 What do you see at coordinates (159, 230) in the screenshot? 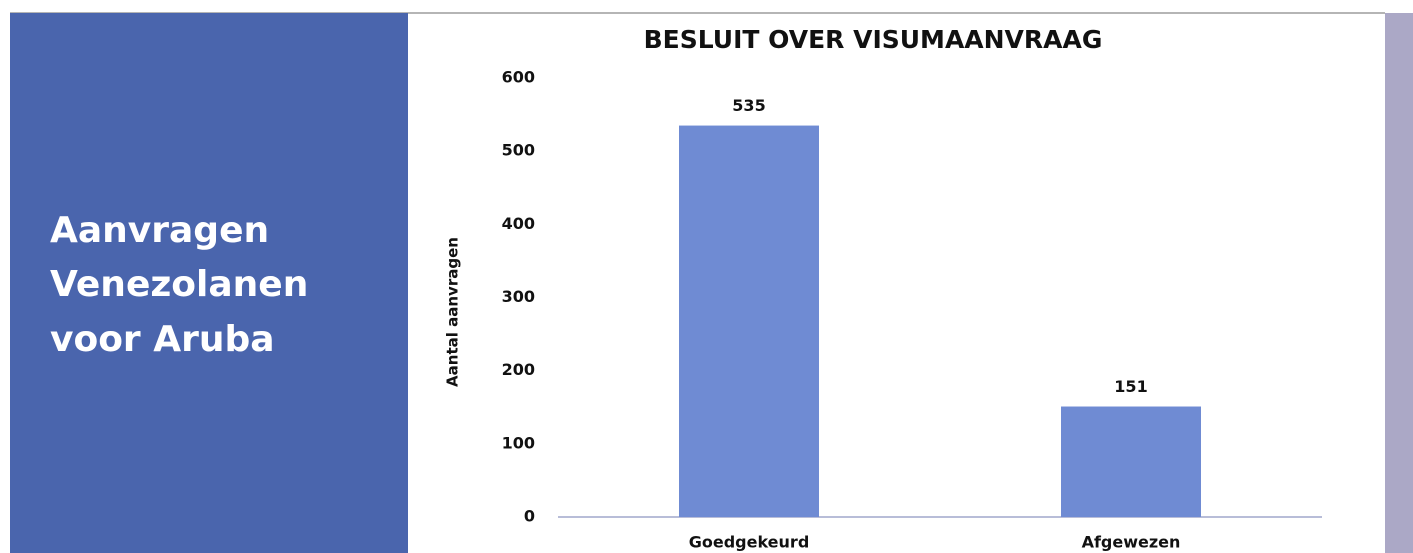
I see `panel-line: Aanvragen` at bounding box center [159, 230].